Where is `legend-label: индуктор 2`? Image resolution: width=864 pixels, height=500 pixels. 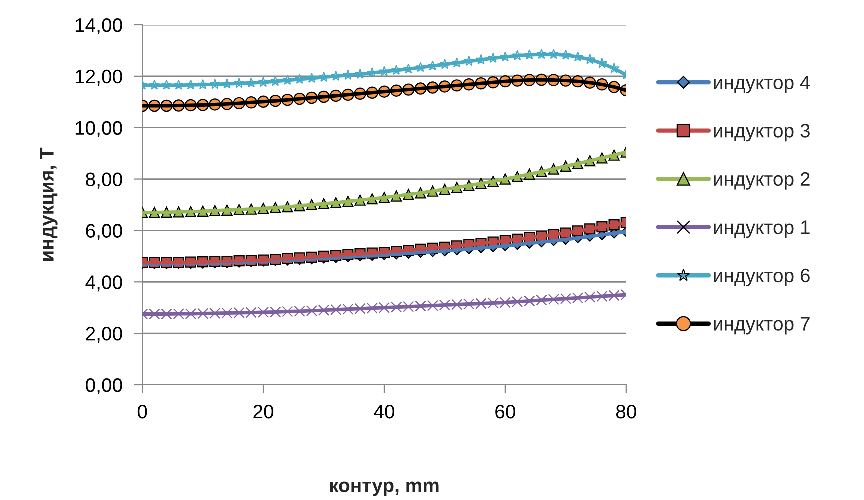
legend-label: индуктор 2 is located at coordinates (762, 181).